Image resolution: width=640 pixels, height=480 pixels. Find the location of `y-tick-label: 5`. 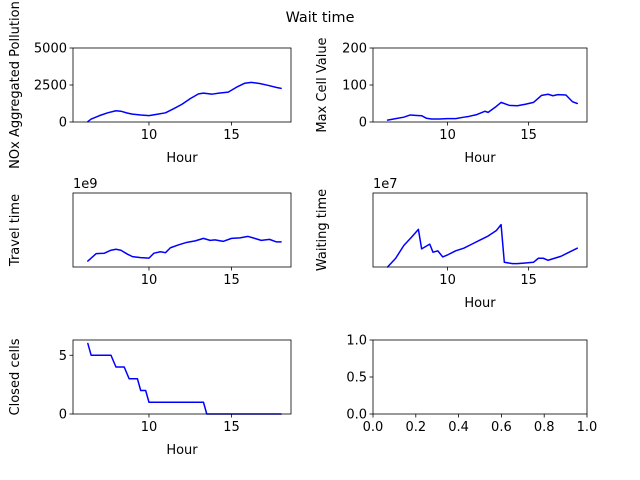

y-tick-label: 5 is located at coordinates (63, 356).